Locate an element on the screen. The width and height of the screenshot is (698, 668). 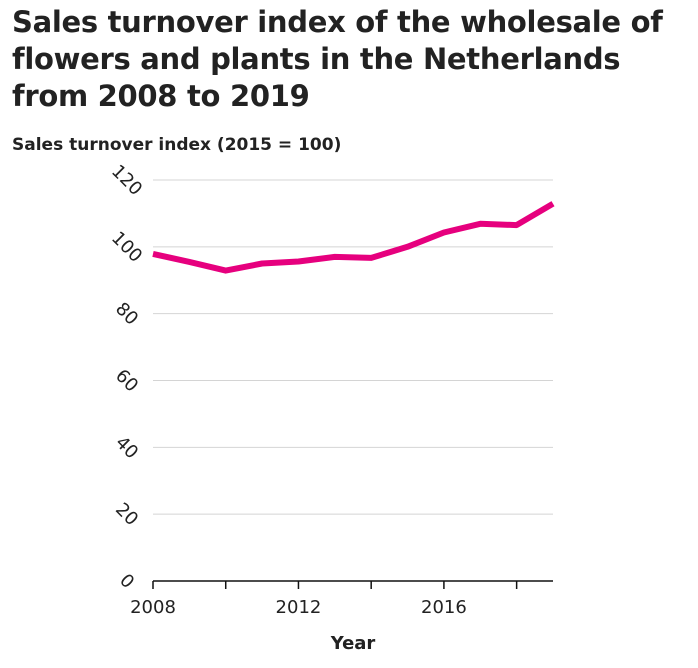
x-tick-label: 2012 is located at coordinates (299, 607).